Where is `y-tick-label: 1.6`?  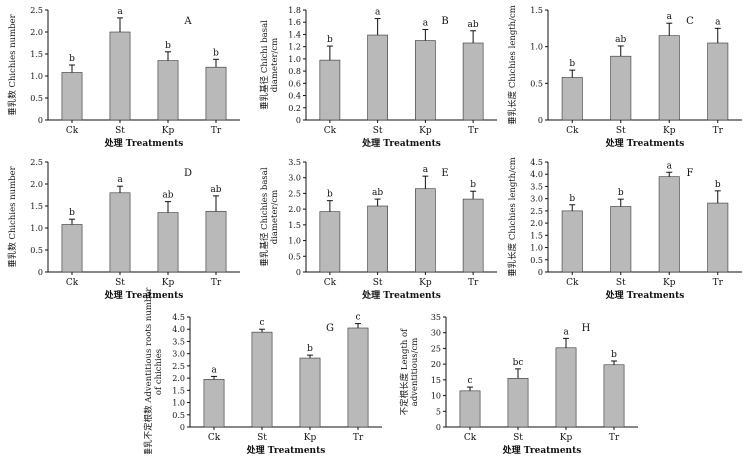 y-tick-label: 1.6 is located at coordinates (294, 22).